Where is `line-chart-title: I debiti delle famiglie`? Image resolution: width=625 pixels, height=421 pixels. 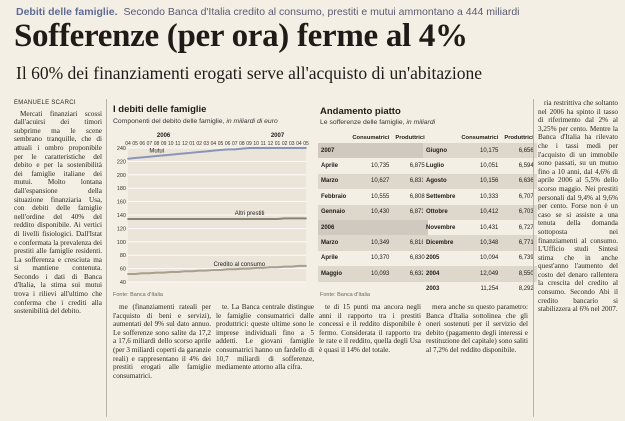 line-chart-title: I debiti delle famiglie is located at coordinates (160, 109).